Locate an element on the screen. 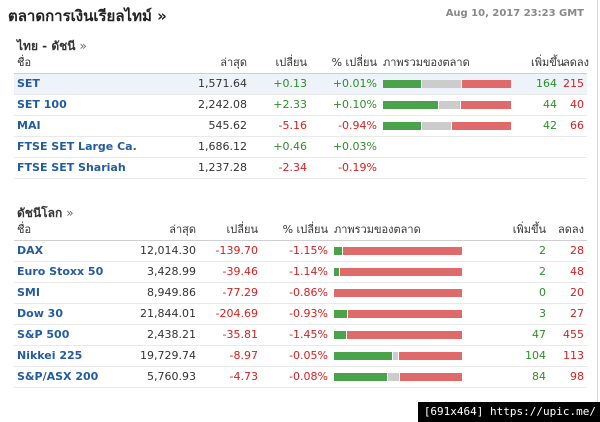  index-name-link: FTSE SET Large Ca. is located at coordinates (90, 147).